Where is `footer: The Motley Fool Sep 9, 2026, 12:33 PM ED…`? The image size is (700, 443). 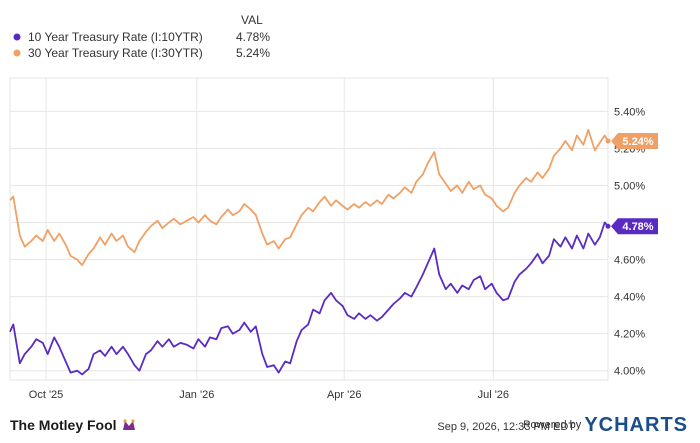
footer: The Motley Fool Sep 9, 2026, 12:33 PM ED… is located at coordinates (350, 427).